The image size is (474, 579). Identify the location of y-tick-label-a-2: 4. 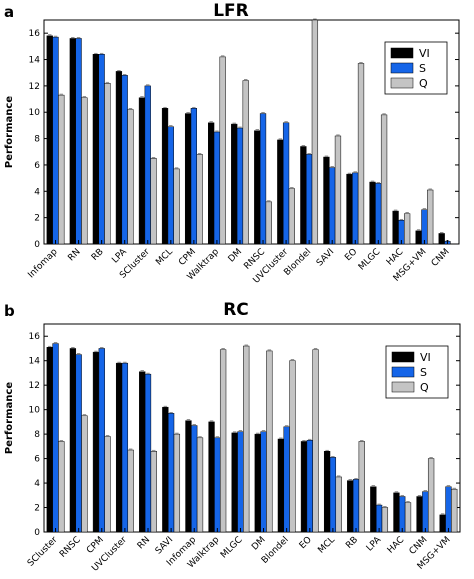
(37, 192).